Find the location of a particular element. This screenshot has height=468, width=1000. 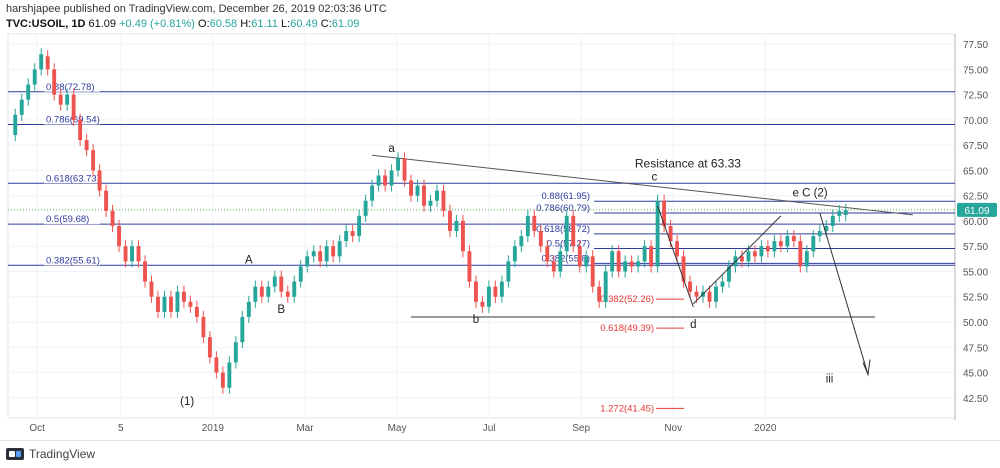

fib-level-label-2: 0.88(61.95) is located at coordinates (565, 196).